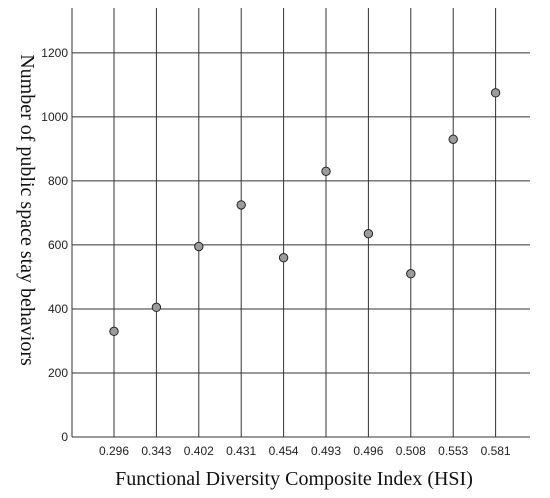 The image size is (550, 498). Describe the element at coordinates (58, 309) in the screenshot. I see `y-tick-label: 400` at that location.